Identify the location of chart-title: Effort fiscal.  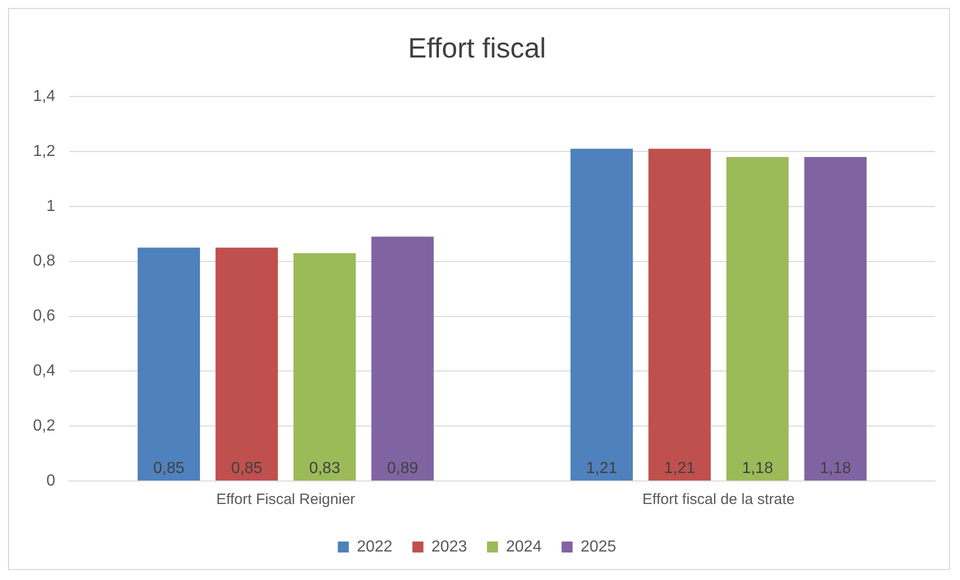
(477, 48).